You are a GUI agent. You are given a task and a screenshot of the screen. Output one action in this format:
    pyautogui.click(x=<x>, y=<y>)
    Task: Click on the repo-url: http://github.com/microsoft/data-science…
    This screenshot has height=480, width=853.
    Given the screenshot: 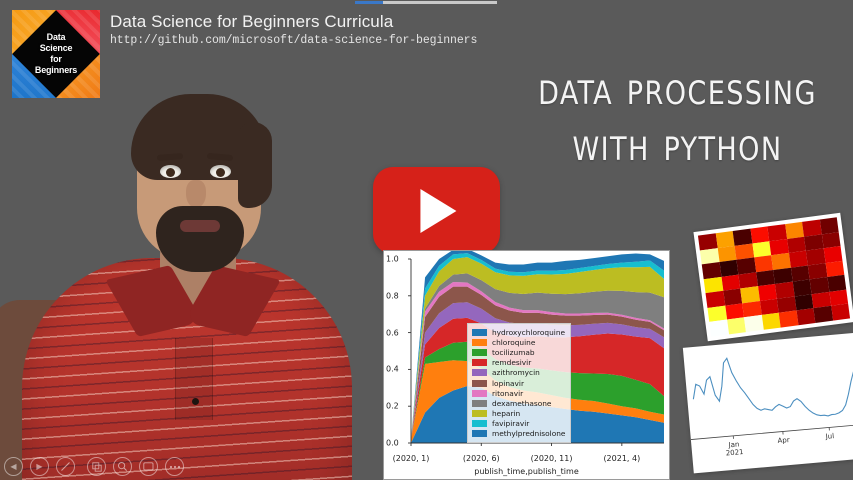 What is the action you would take?
    pyautogui.click(x=294, y=40)
    